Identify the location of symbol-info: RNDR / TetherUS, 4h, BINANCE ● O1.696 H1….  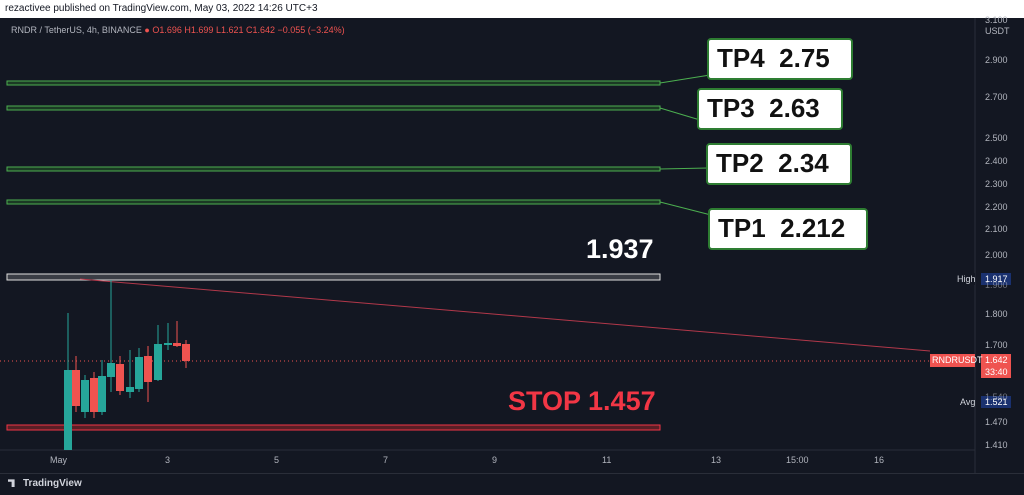
(178, 30).